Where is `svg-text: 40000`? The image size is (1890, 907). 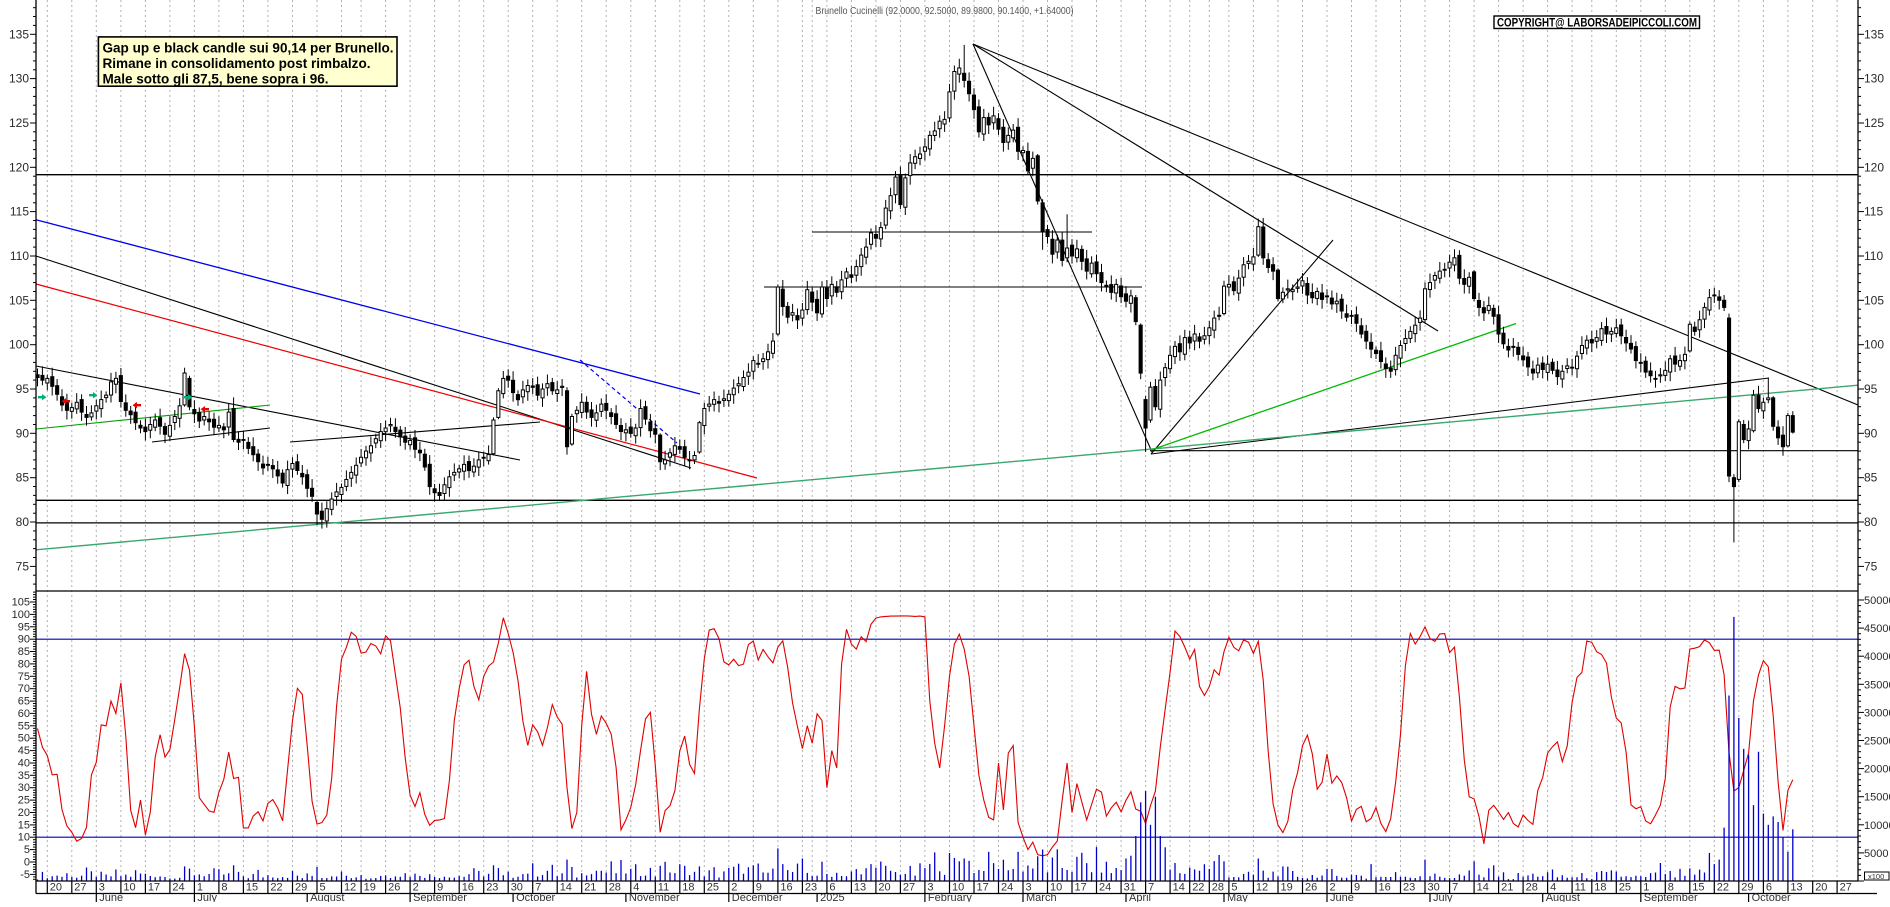
svg-text: 40000 is located at coordinates (1877, 657).